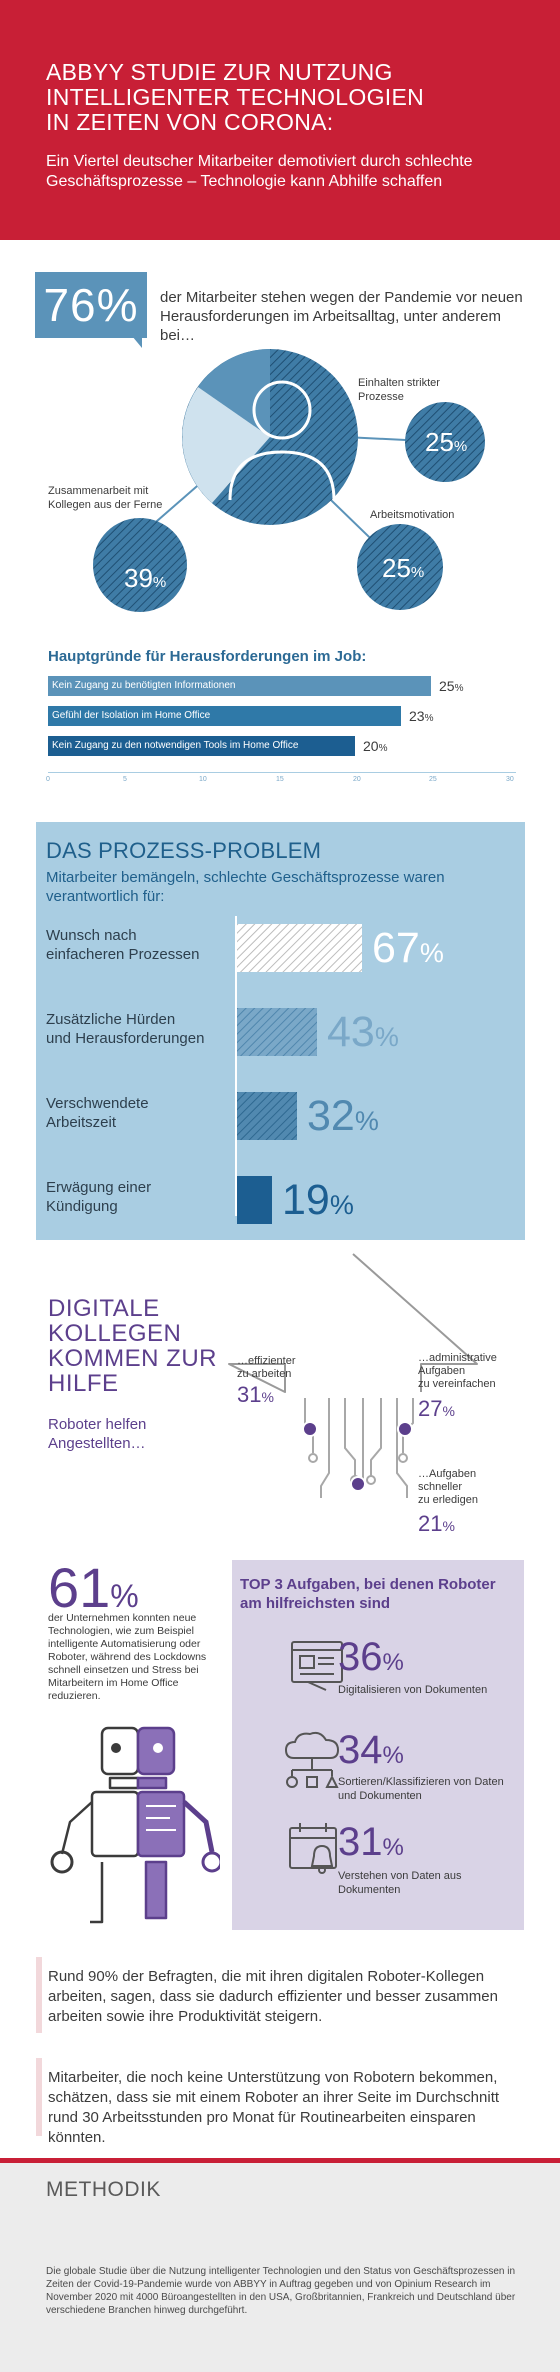 Image resolution: width=560 pixels, height=2372 pixels. I want to click on top3-value-2: 34%, so click(371, 1750).